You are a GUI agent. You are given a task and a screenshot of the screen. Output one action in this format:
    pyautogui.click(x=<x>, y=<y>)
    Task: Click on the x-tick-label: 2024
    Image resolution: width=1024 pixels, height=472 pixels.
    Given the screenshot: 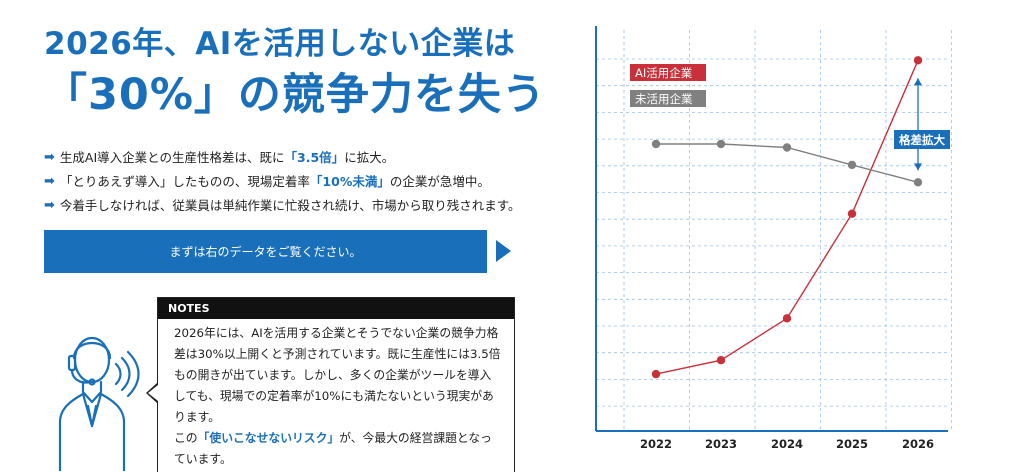 What is the action you would take?
    pyautogui.click(x=787, y=444)
    